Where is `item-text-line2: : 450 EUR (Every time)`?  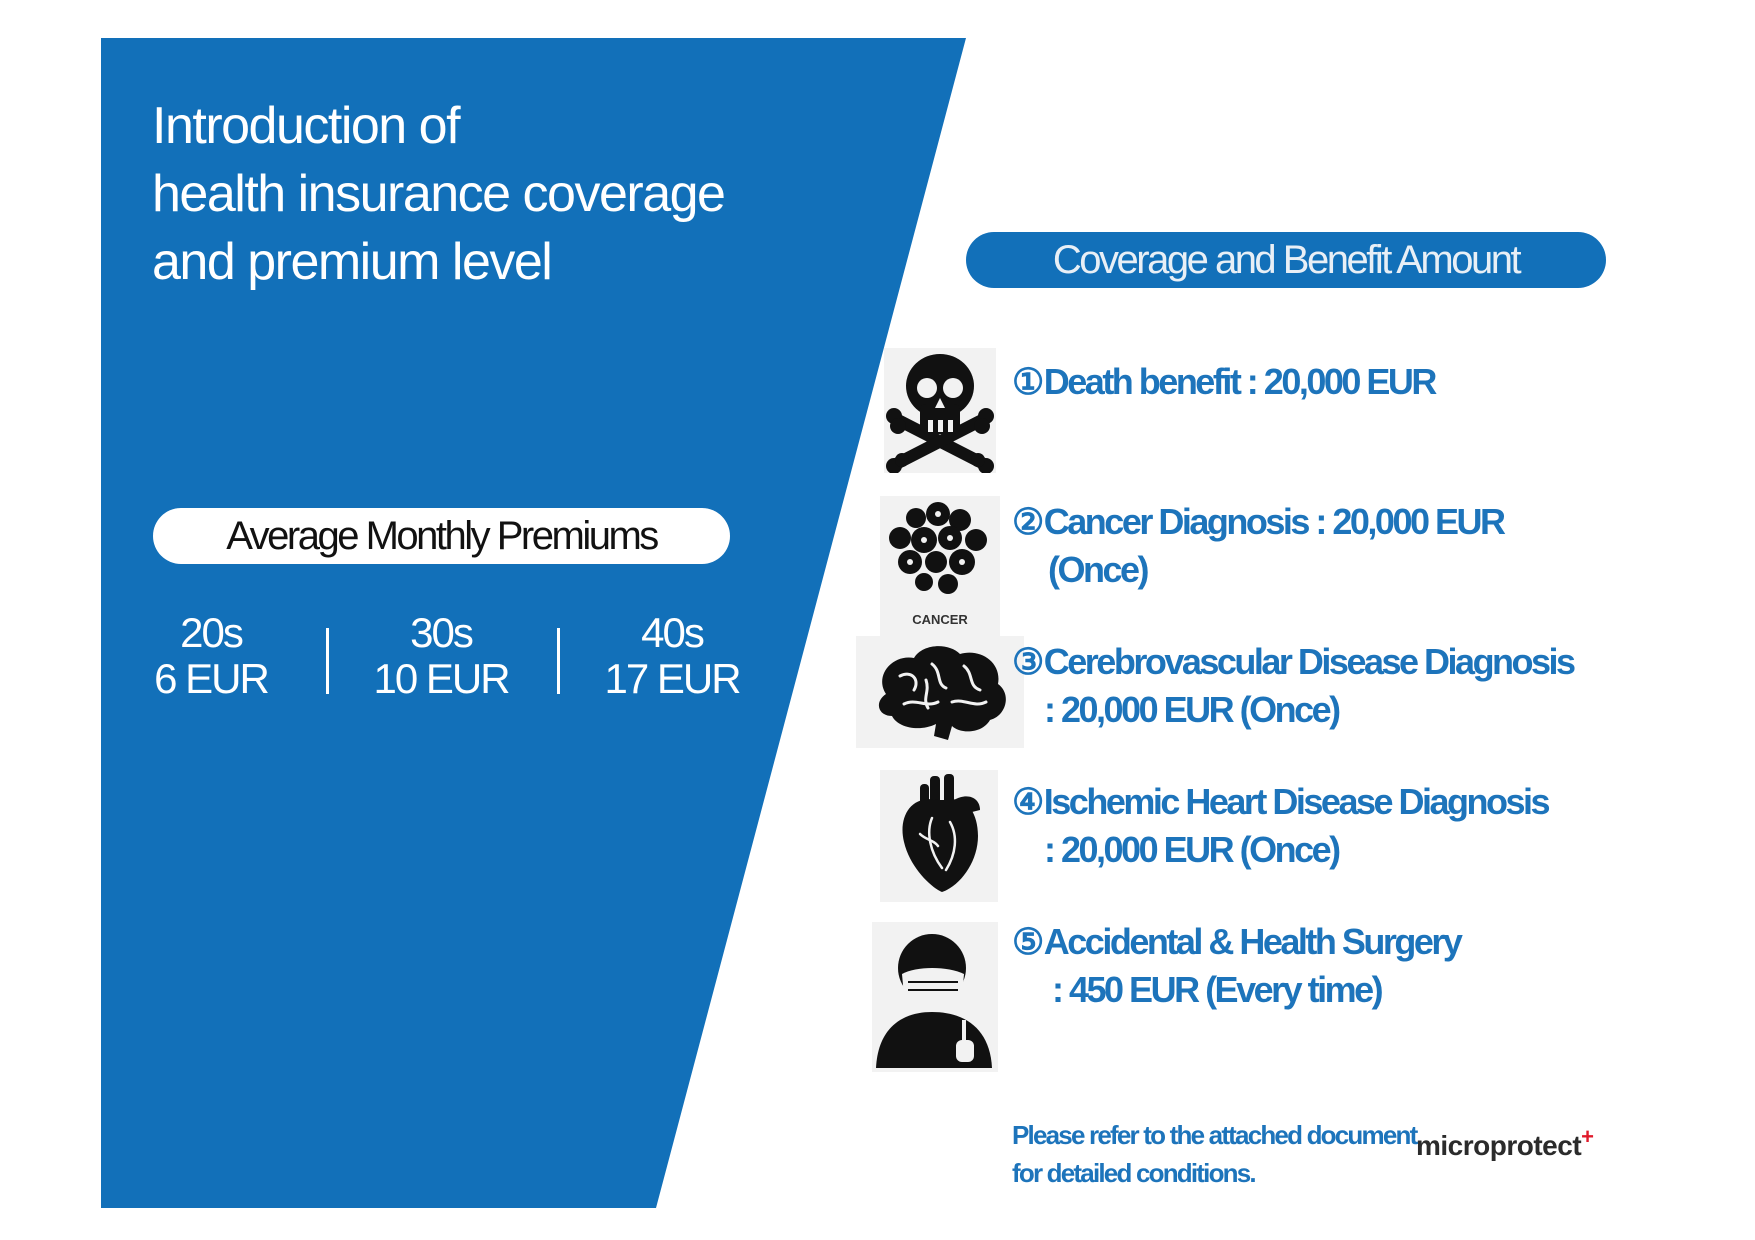
item-text-line2: : 450 EUR (Every time) is located at coordinates (1218, 989).